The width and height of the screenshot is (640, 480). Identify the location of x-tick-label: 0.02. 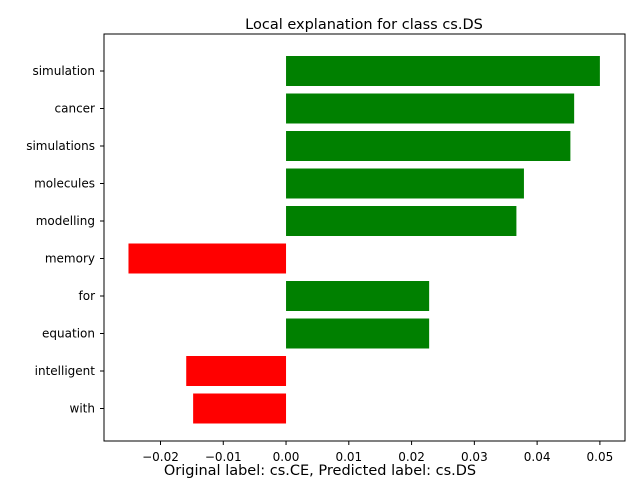
(411, 457).